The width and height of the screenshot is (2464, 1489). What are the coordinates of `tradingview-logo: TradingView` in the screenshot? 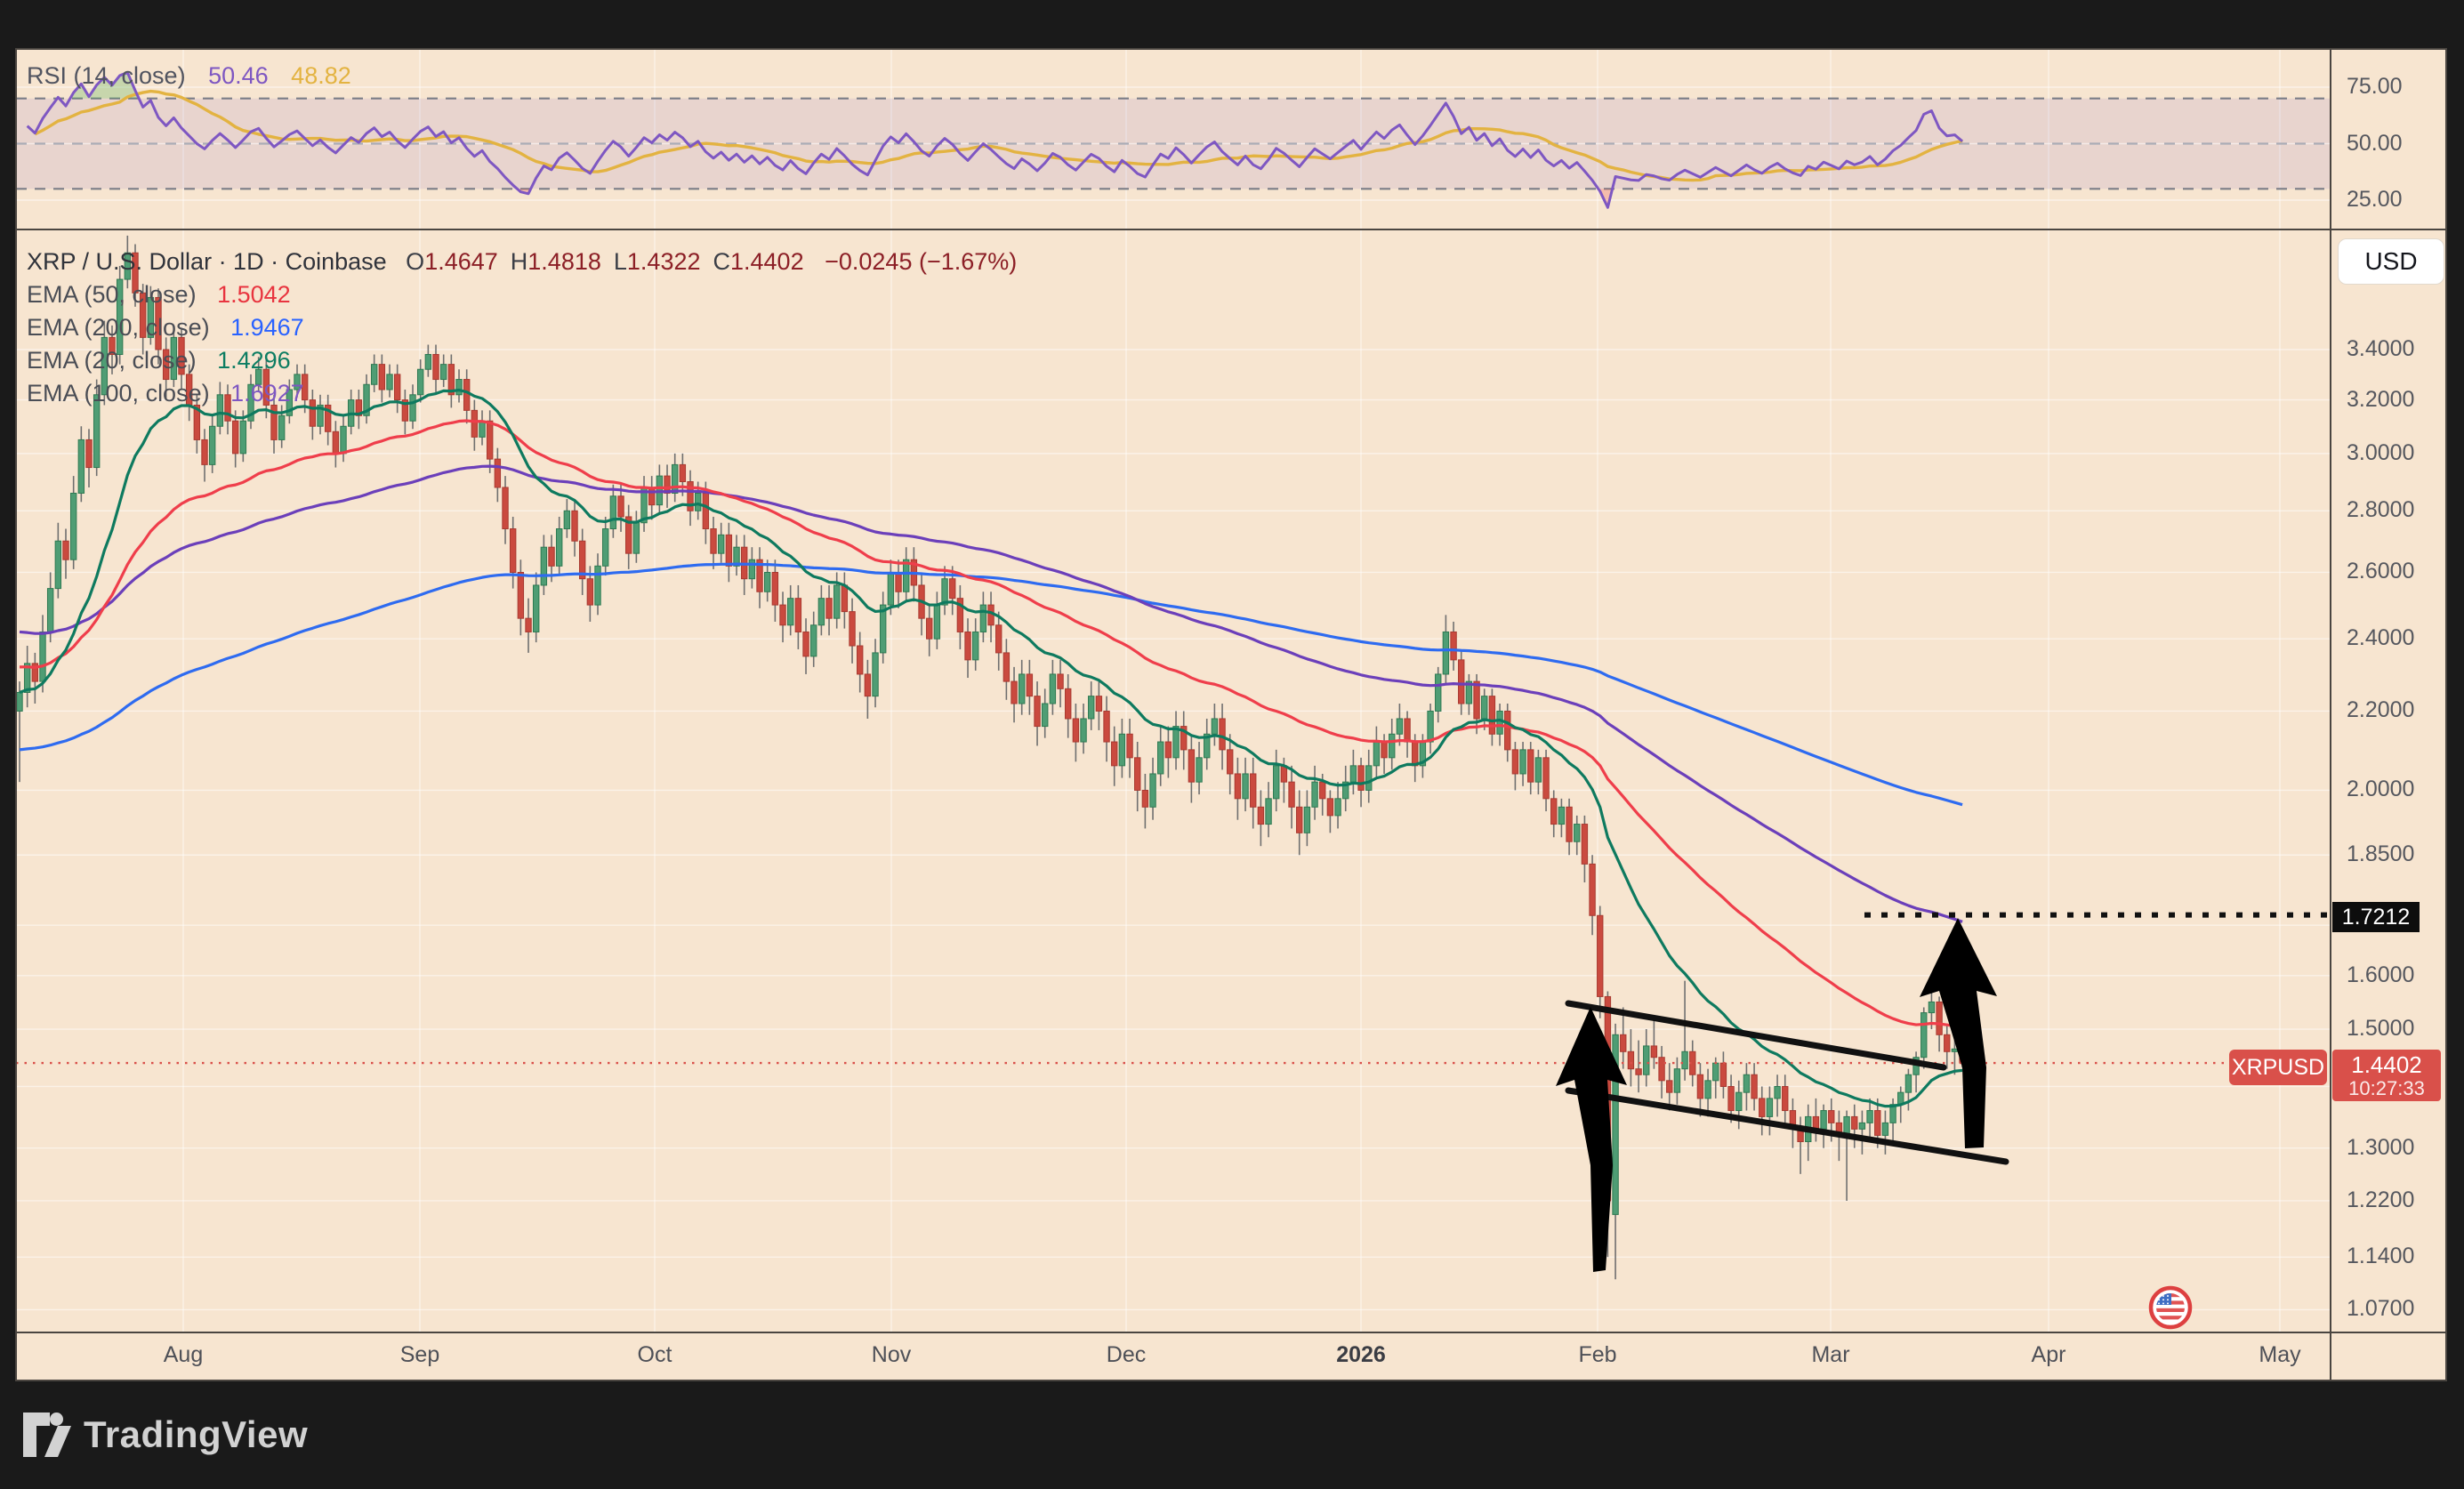 It's located at (166, 1435).